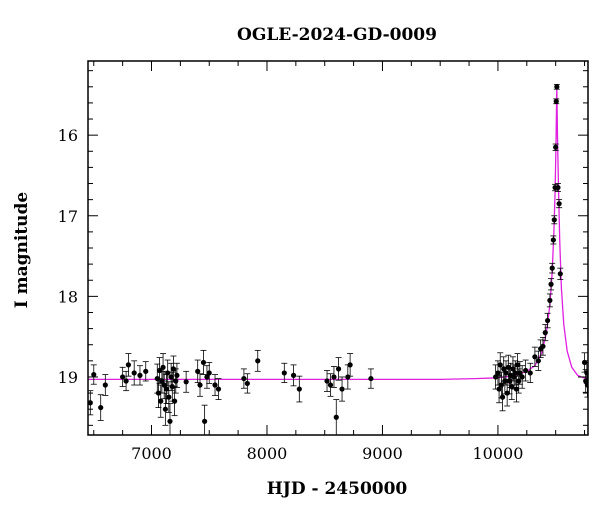  Describe the element at coordinates (267, 453) in the screenshot. I see `x-tick-label: 8000` at that location.